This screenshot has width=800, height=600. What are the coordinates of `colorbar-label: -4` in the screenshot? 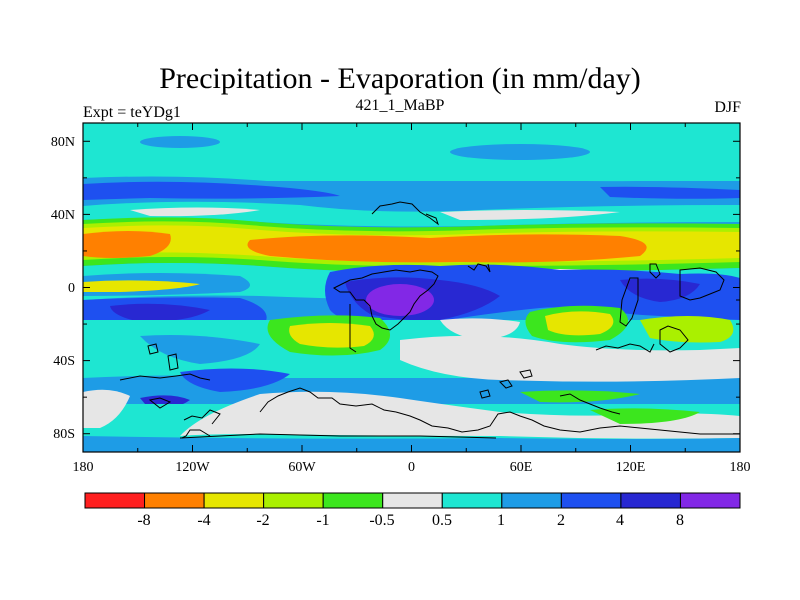 It's located at (203, 520).